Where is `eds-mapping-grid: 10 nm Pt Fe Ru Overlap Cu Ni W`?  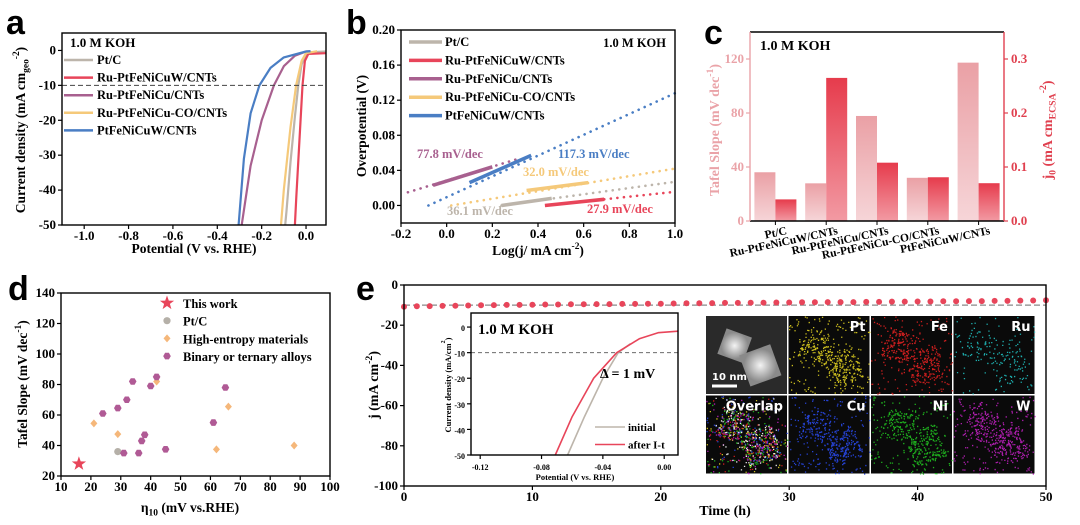
eds-mapping-grid: 10 nm Pt Fe Ru Overlap Cu Ni W is located at coordinates (871, 395).